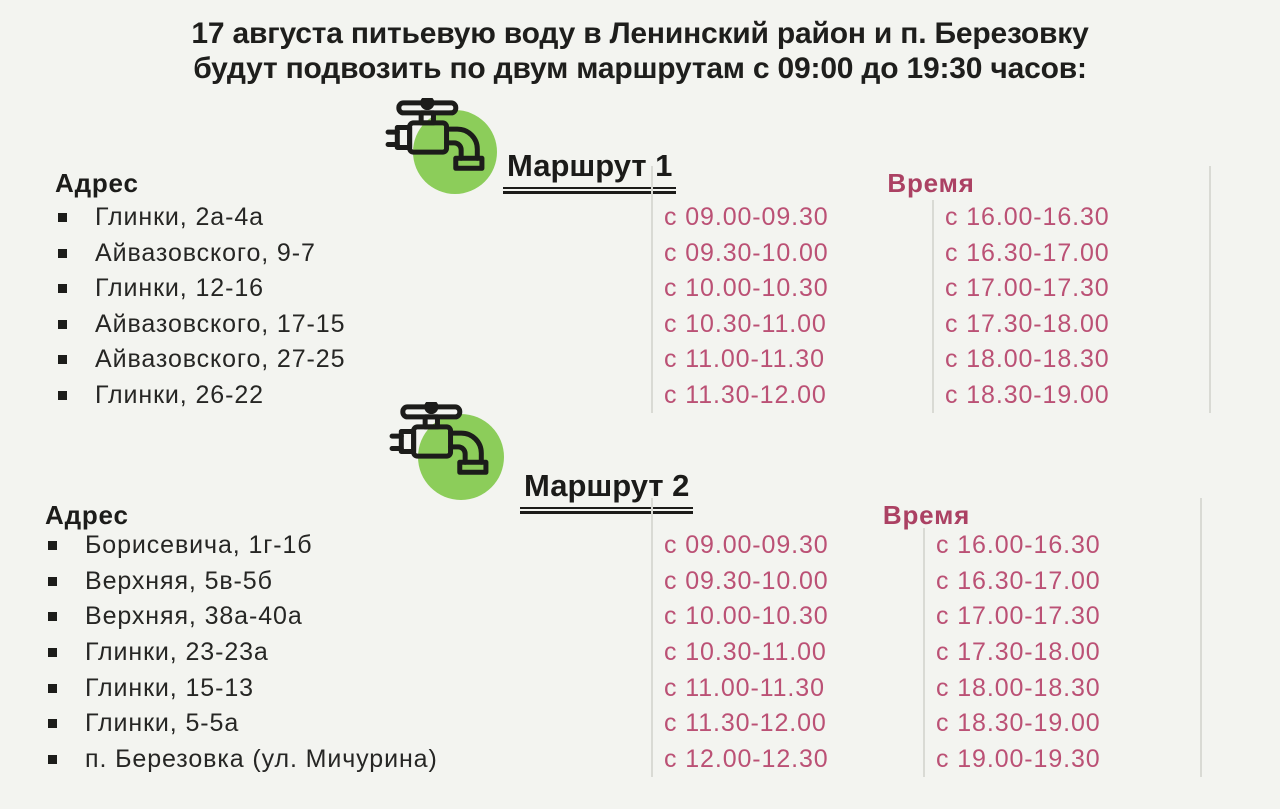 The image size is (1280, 809). What do you see at coordinates (353, 254) in the screenshot?
I see `address-cell: Айвазовского, 9-7` at bounding box center [353, 254].